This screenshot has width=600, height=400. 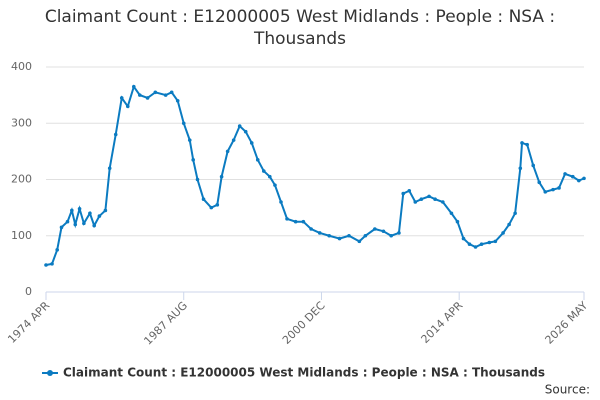 I want to click on y-tick-label: 400, so click(x=21, y=66).